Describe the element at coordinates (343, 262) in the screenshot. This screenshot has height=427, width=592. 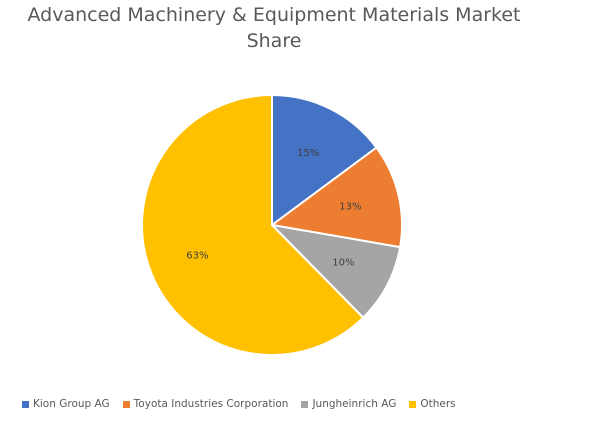
I see `data-label-jungheinrich: 10%` at that location.